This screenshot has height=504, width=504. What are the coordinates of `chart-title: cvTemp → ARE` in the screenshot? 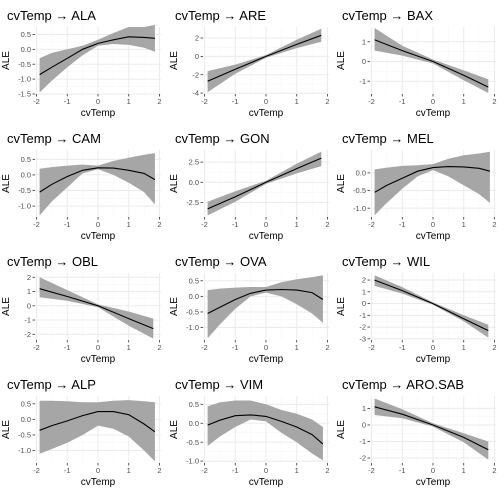 It's located at (220, 15).